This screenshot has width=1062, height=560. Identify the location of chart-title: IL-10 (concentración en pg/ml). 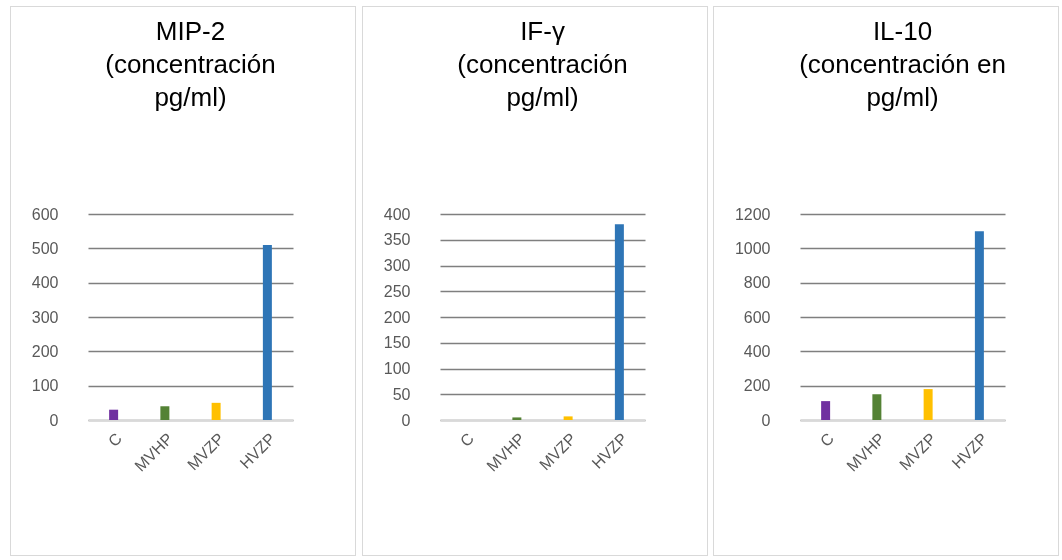
(902, 64).